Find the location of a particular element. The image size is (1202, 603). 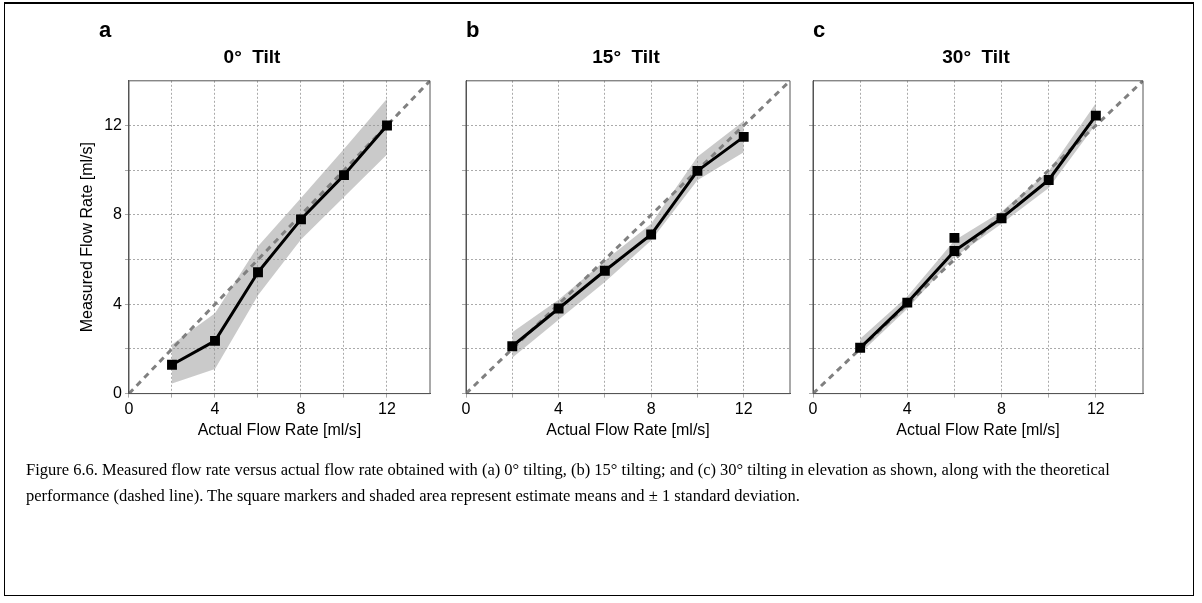

text: a is located at coordinates (105, 29).